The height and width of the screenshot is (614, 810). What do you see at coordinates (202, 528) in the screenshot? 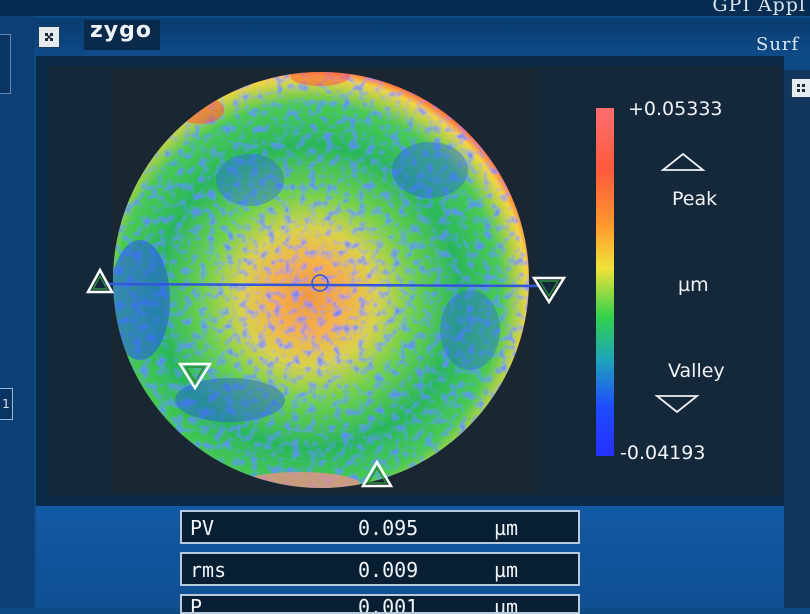
I see `stat-name: PV` at bounding box center [202, 528].